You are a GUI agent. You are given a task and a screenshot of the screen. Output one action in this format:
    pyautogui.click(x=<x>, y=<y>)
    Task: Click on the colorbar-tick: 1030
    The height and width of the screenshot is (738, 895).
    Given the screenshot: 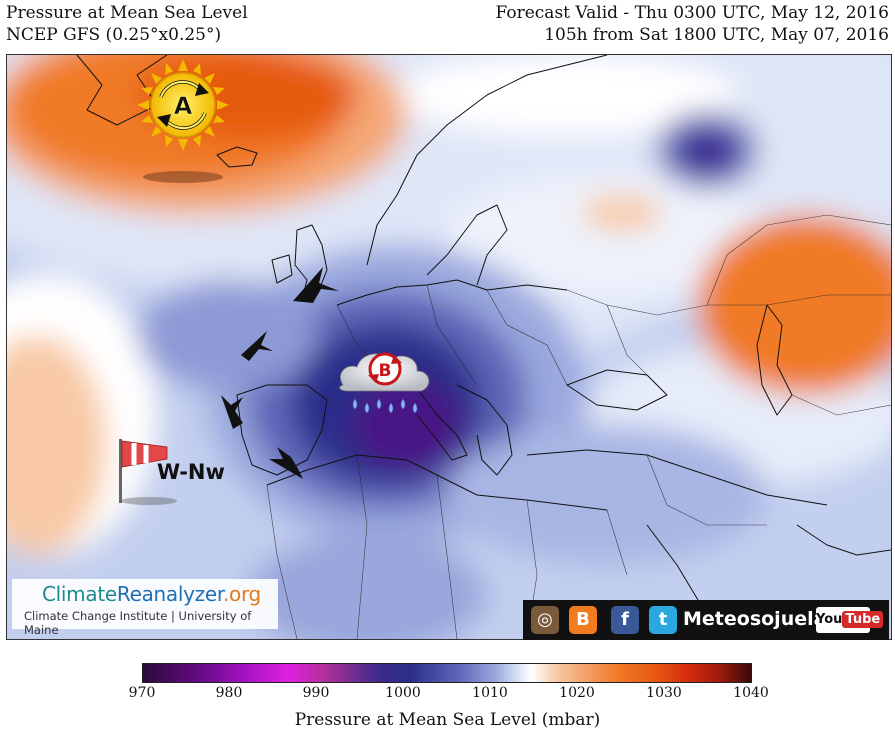 What is the action you would take?
    pyautogui.click(x=664, y=693)
    